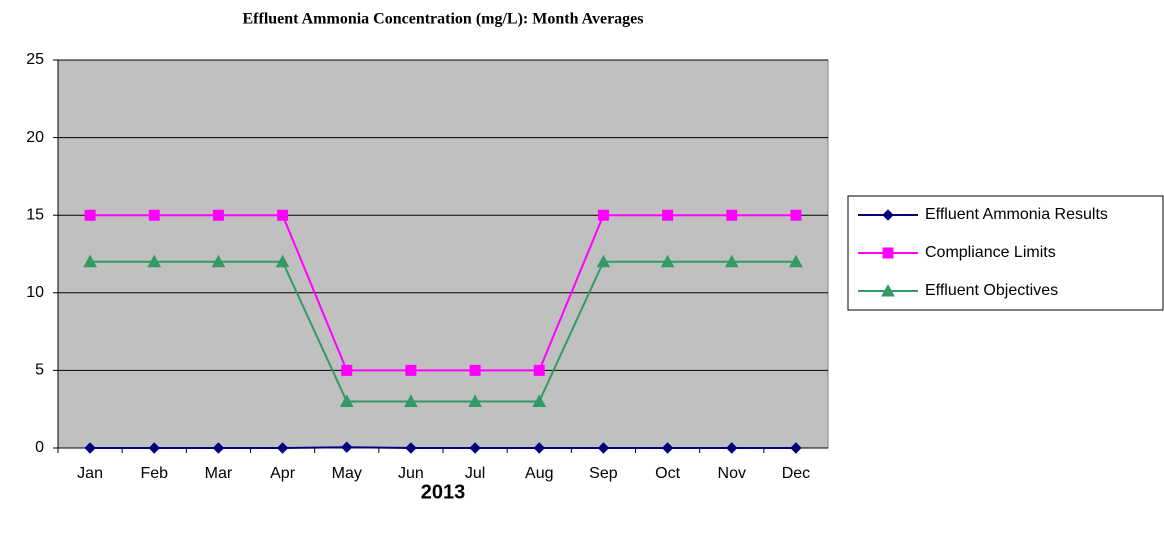 This screenshot has height=535, width=1164. I want to click on y-tick-label: 20, so click(35, 137).